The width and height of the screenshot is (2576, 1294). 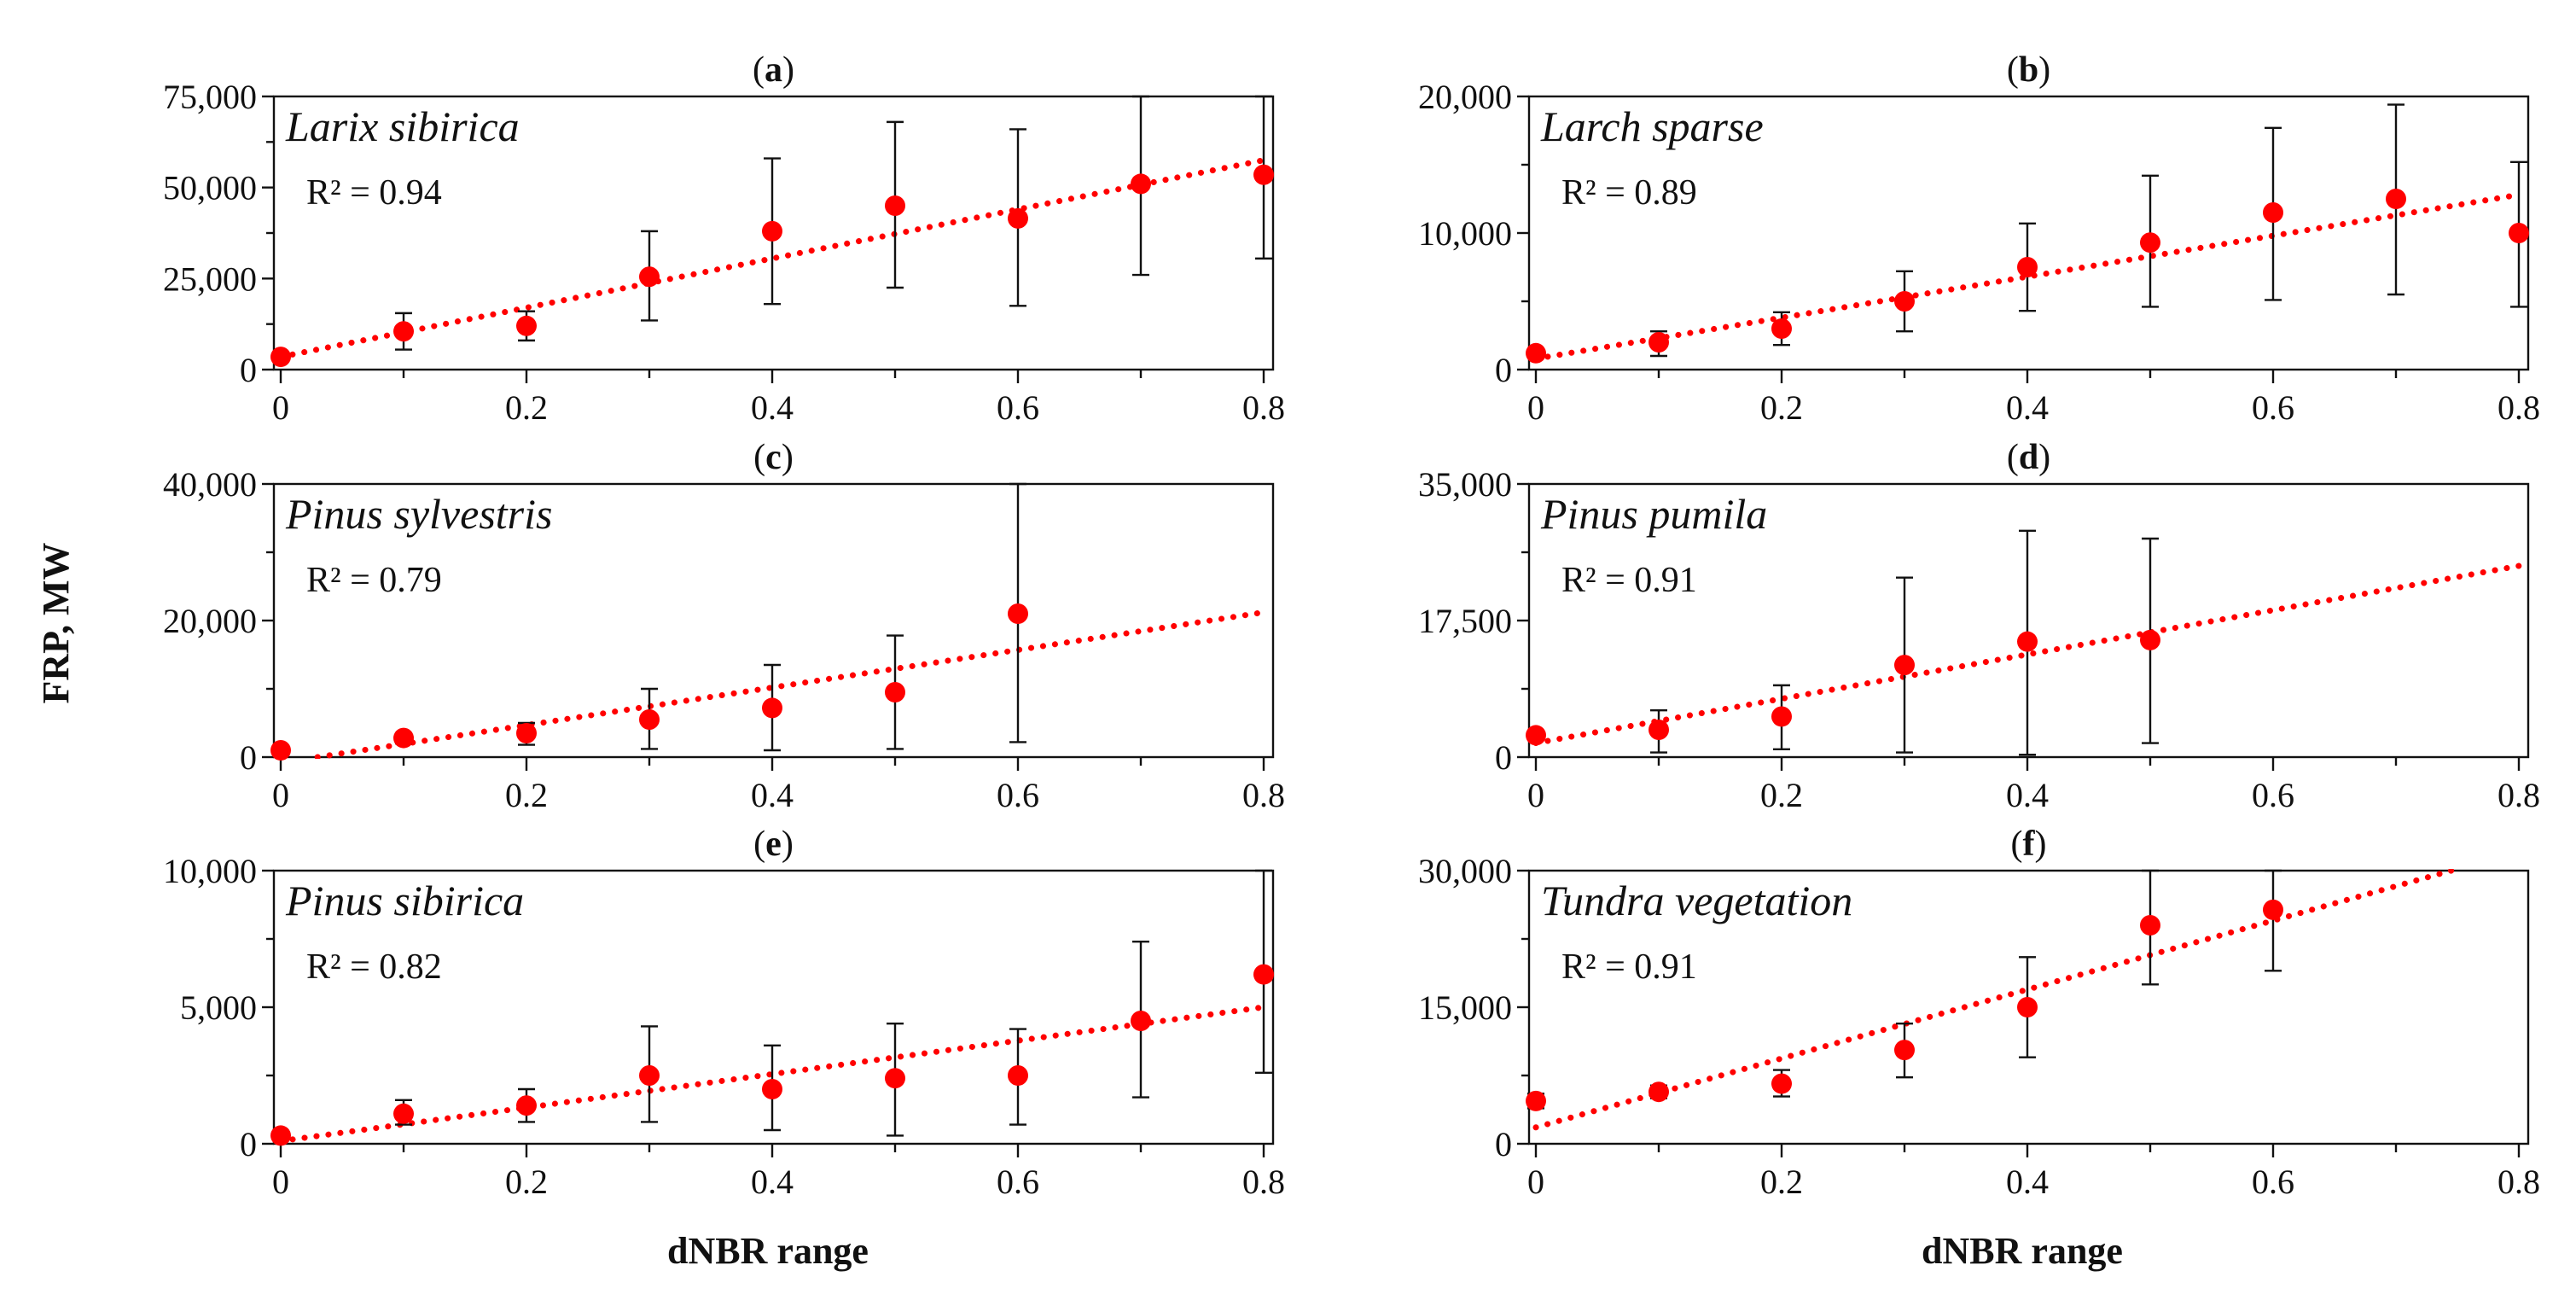 What do you see at coordinates (1994, 1000) in the screenshot?
I see `panel-f-trendline` at bounding box center [1994, 1000].